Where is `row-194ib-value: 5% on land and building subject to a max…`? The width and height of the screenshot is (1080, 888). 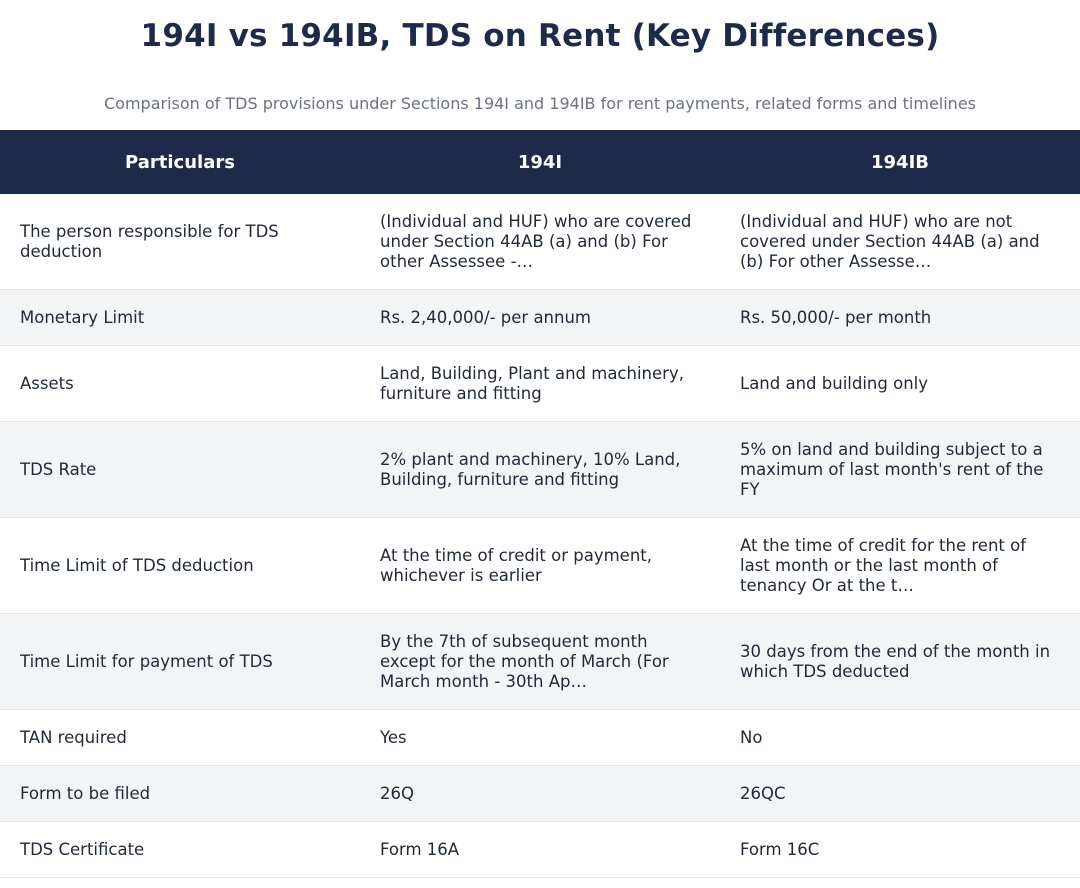 row-194ib-value: 5% on land and building subject to a max… is located at coordinates (900, 469).